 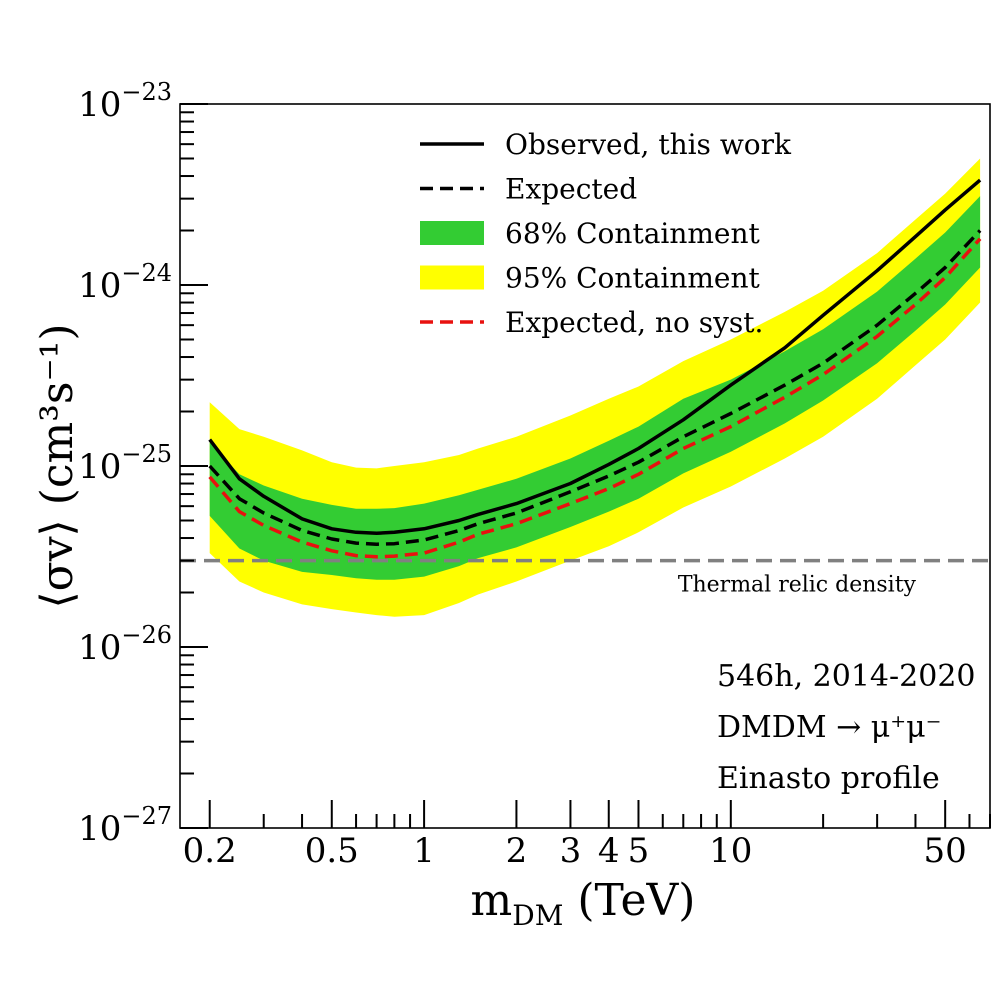 What do you see at coordinates (517, 851) in the screenshot?
I see `x-tick-label: 2` at bounding box center [517, 851].